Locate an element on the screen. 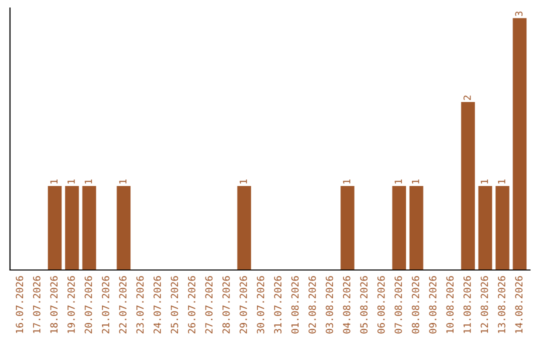  x-tick-label: 26.07.2026 is located at coordinates (192, 305).